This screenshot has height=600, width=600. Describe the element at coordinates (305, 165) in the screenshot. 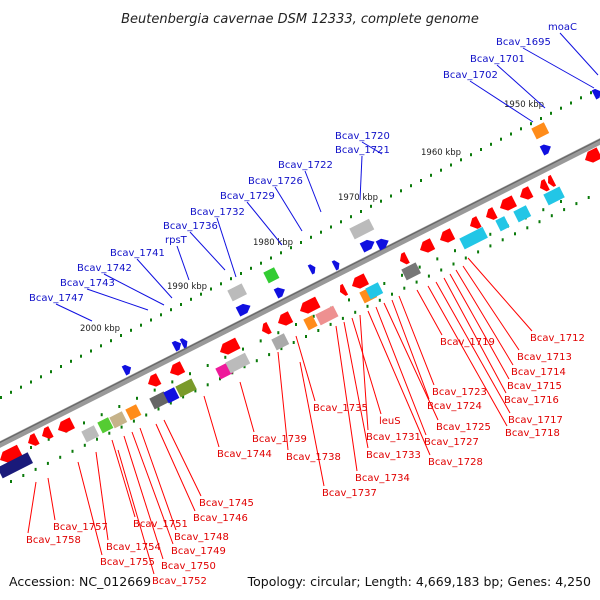

I see `forward-gene-label: Bcav_1722` at that location.